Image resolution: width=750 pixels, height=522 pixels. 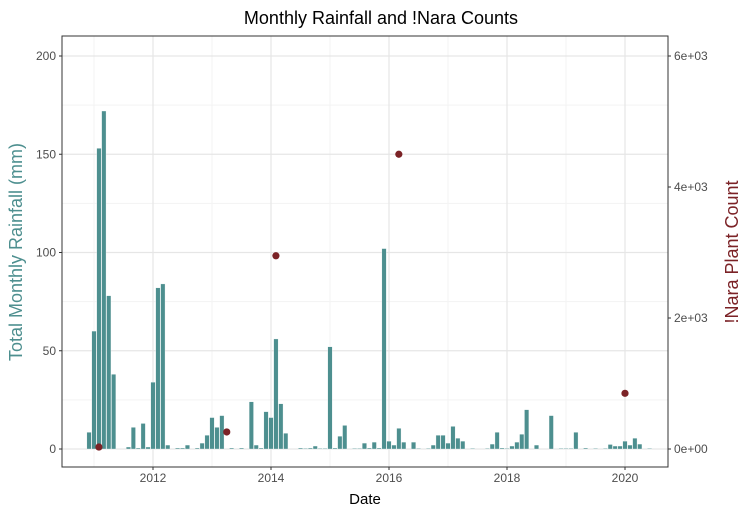 What do you see at coordinates (691, 318) in the screenshot?
I see `y-right-tick-label: 2e+03` at bounding box center [691, 318].